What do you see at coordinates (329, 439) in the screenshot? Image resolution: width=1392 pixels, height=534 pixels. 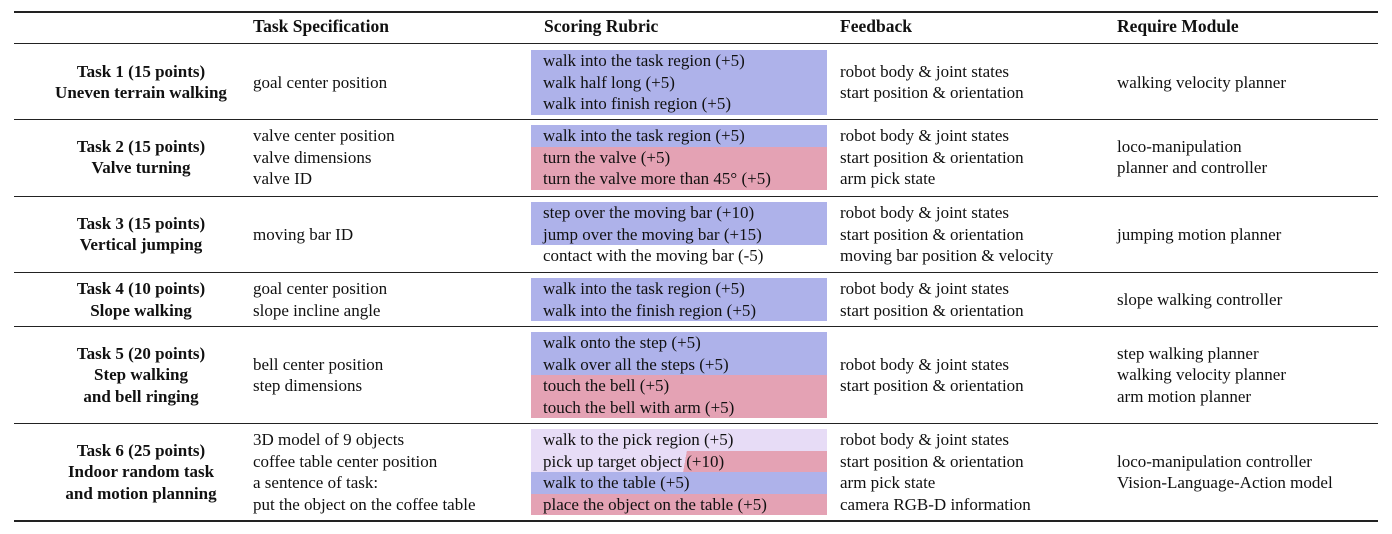 I see `task-spec-line: 3D model of 9 objects` at bounding box center [329, 439].